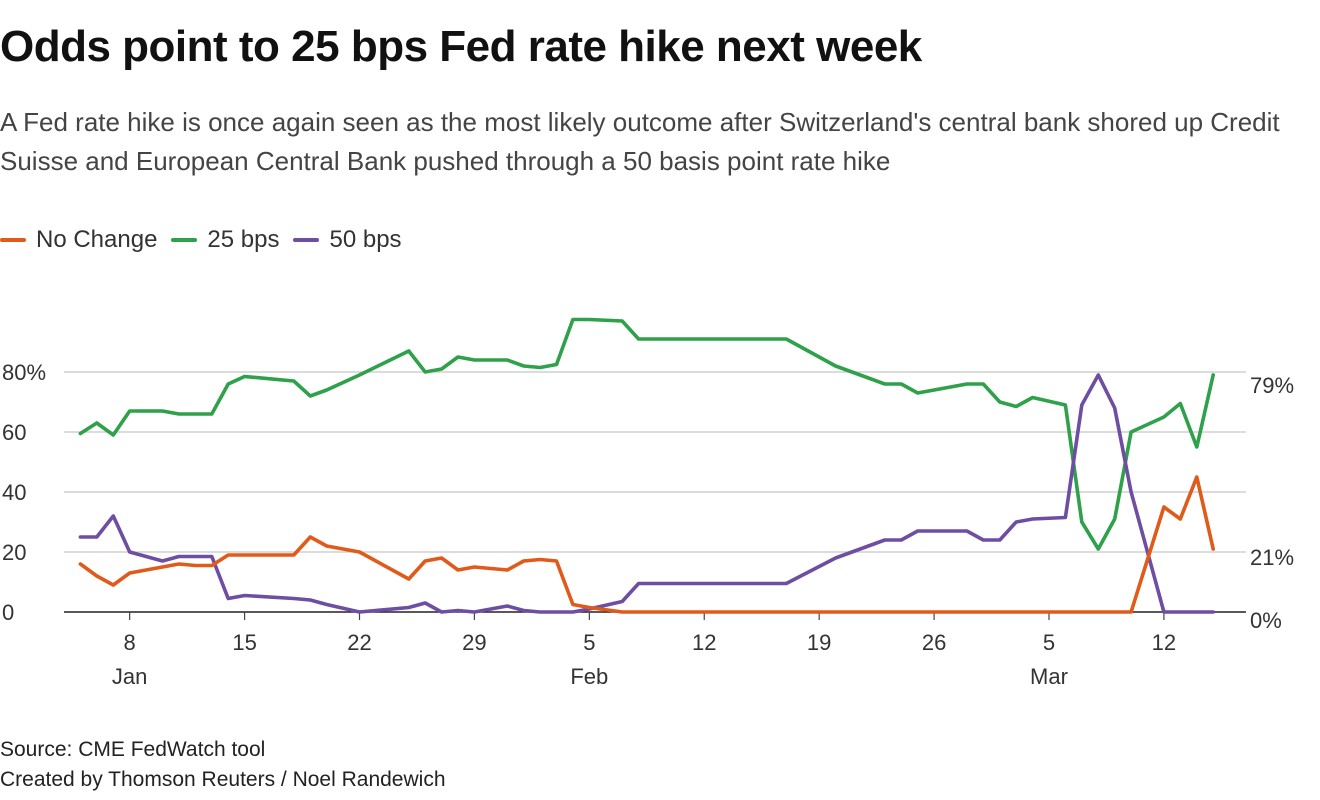 The width and height of the screenshot is (1320, 800). What do you see at coordinates (474, 642) in the screenshot?
I see `x-tick-label-29: 29` at bounding box center [474, 642].